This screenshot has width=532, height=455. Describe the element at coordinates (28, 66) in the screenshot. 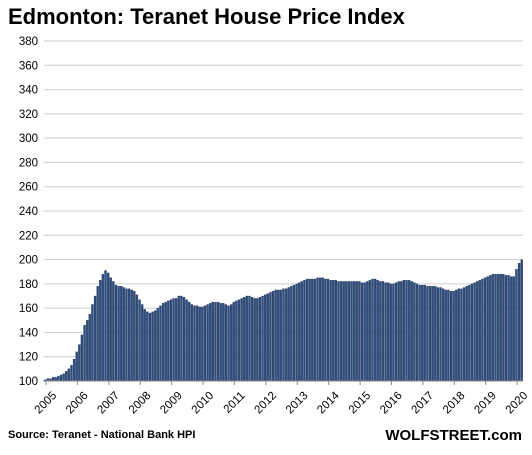

I see `y-tick-label: 360` at that location.